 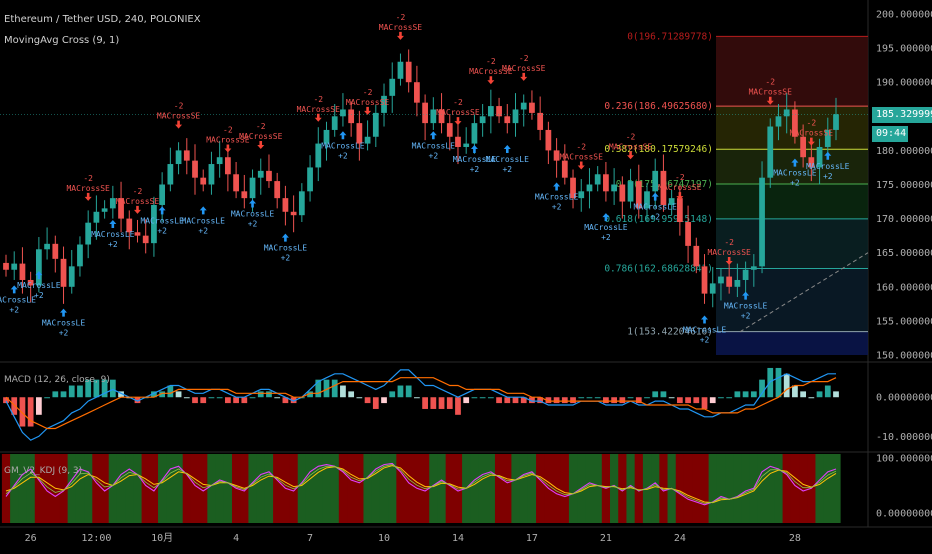 What do you see at coordinates (236, 538) in the screenshot?
I see `time-tick-label: 4` at bounding box center [236, 538].